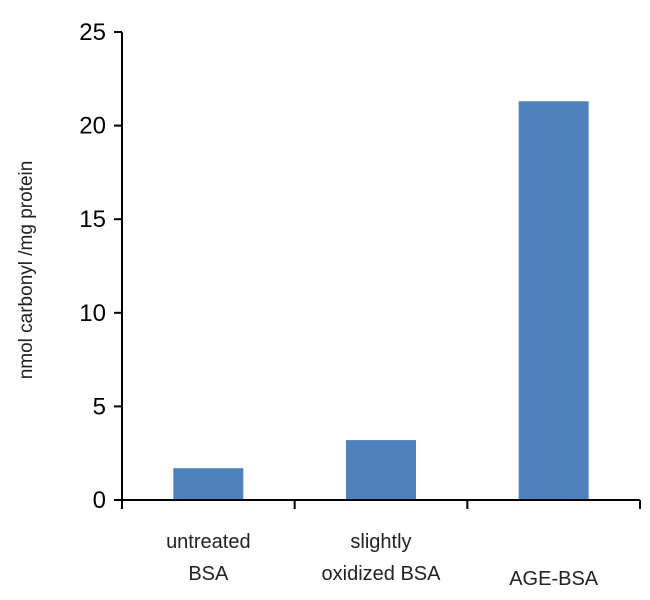  Describe the element at coordinates (92, 219) in the screenshot. I see `y-tick-label: 15` at that location.